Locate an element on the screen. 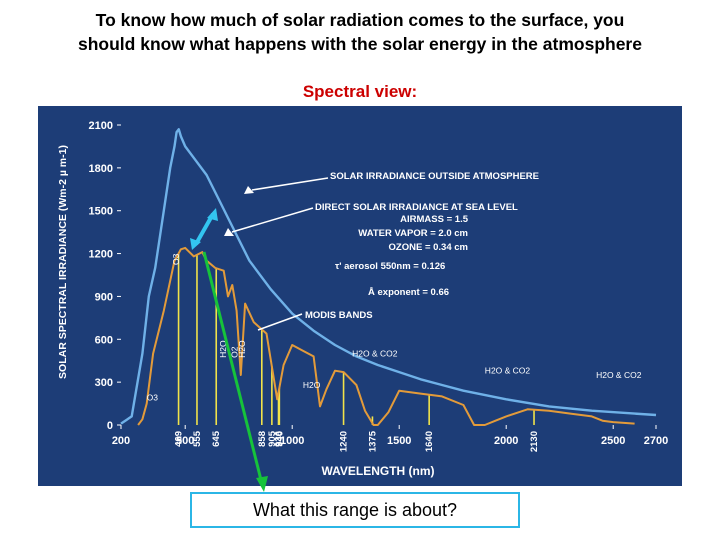 This screenshot has height=540, width=720. modis-band-label: 905 is located at coordinates (272, 438).